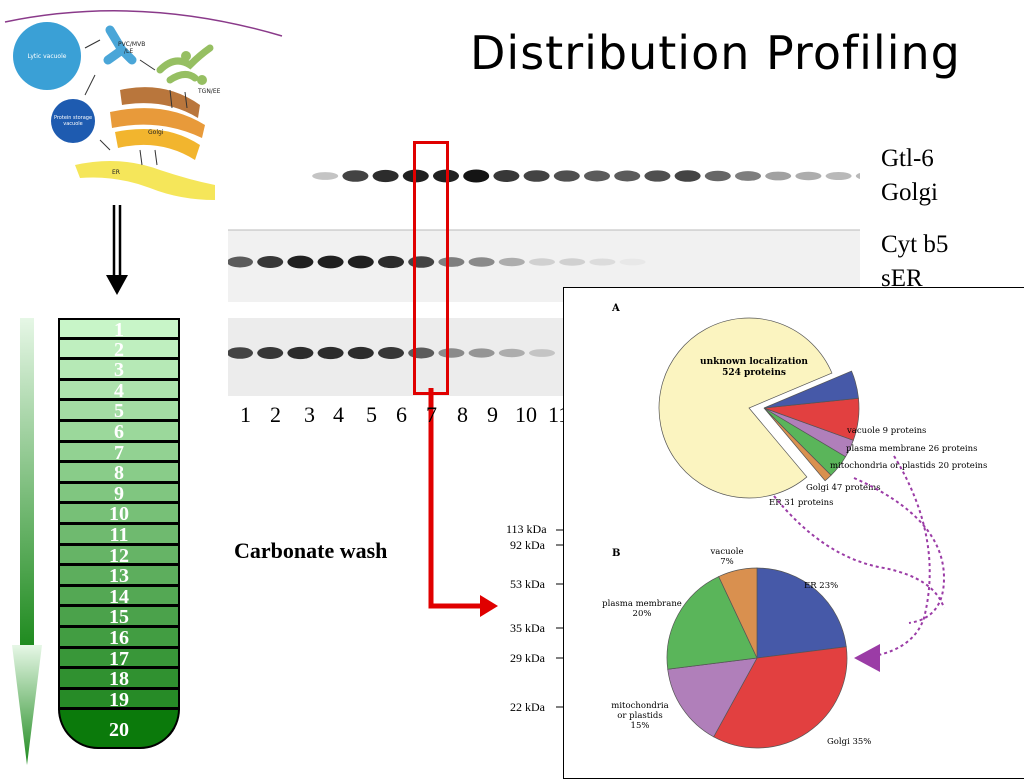  I want to click on pvc-shape, so click(120, 45).